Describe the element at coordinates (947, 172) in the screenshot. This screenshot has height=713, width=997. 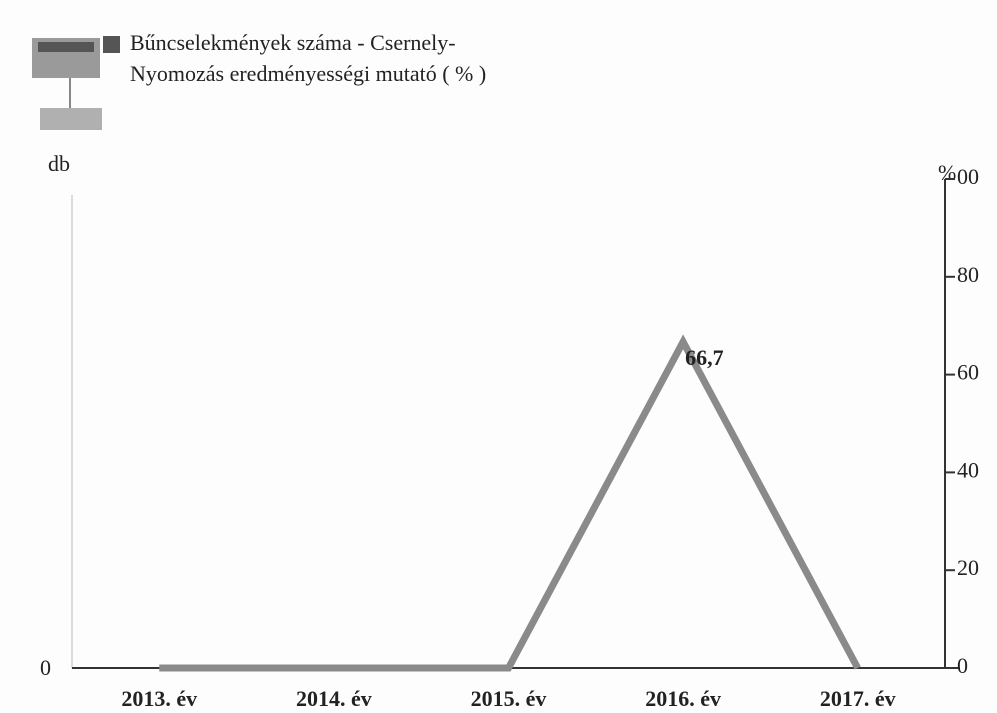
I see `y2-axis-label: %` at that location.